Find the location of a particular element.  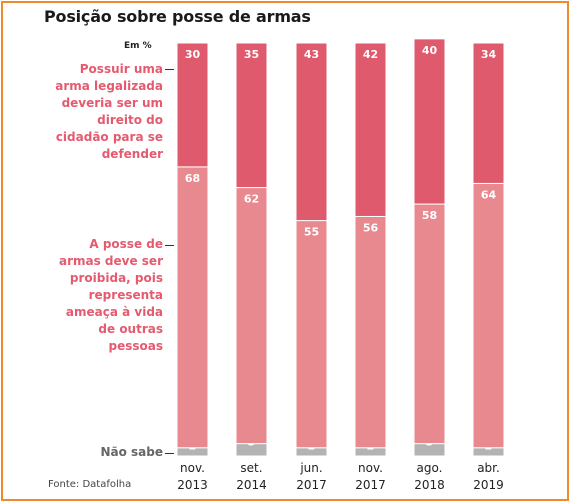

legend-pointer-proibida is located at coordinates (169, 245).